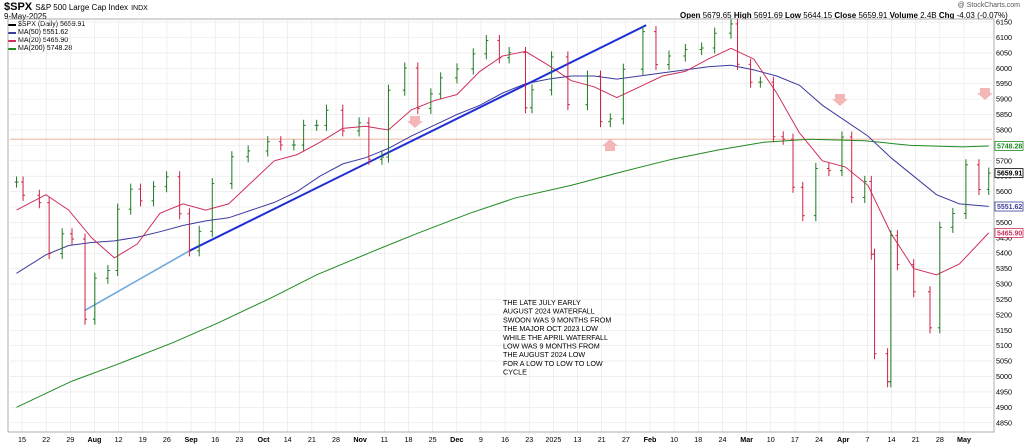  Describe the element at coordinates (903, 15) in the screenshot. I see `volume-label: Volume` at that location.